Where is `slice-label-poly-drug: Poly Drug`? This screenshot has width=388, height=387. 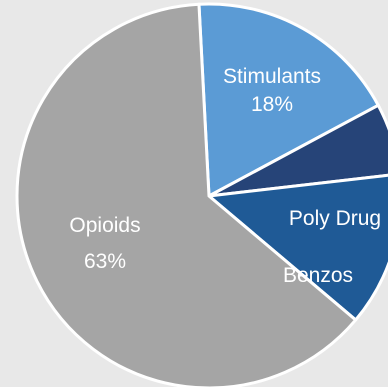 slice-label-poly-drug: Poly Drug is located at coordinates (335, 218).